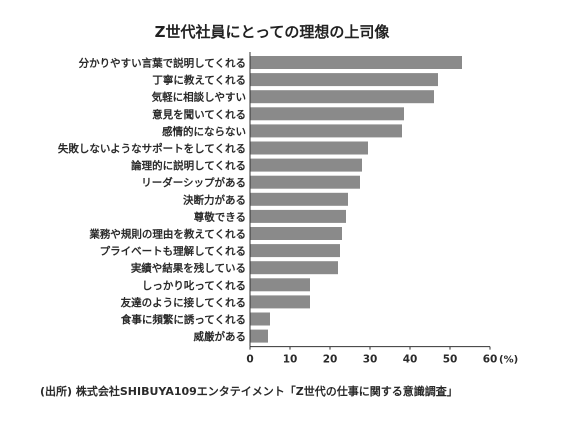 The image size is (570, 445). What do you see at coordinates (370, 360) in the screenshot?
I see `x-tick-label-4: 30` at bounding box center [370, 360].